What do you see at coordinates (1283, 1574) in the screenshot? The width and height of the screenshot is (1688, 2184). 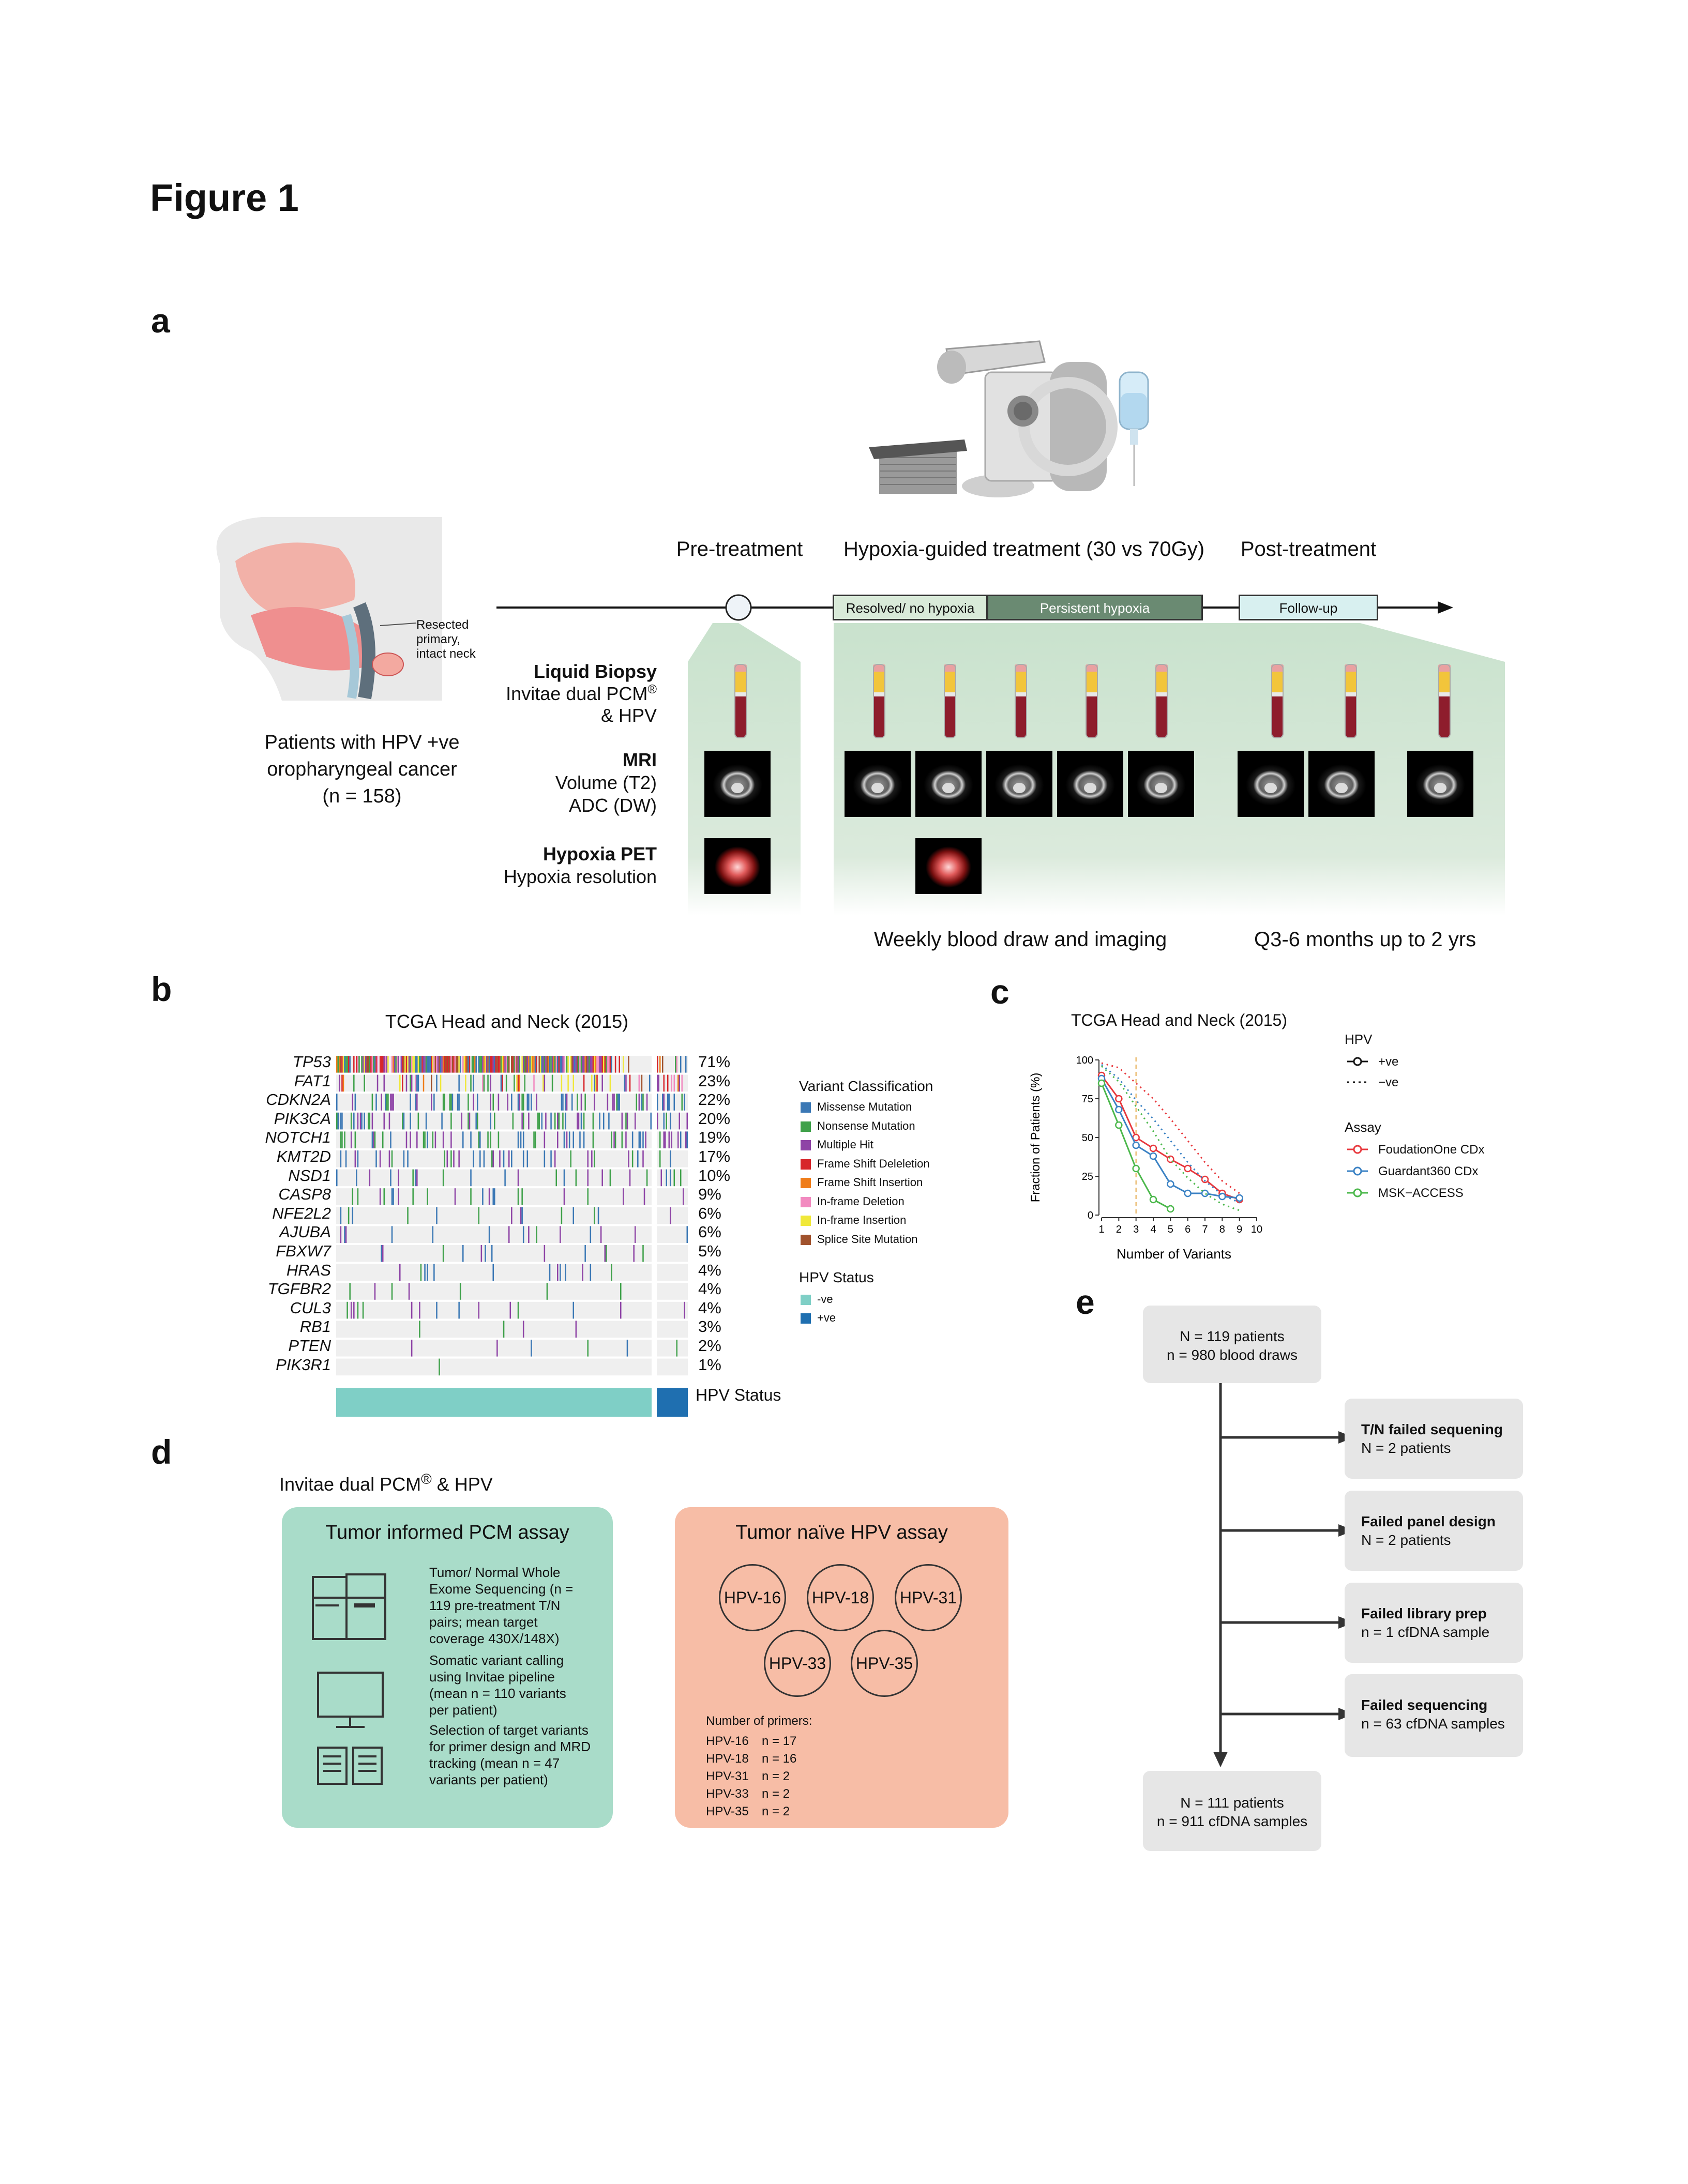 I see `flowchart-arrows` at bounding box center [1283, 1574].